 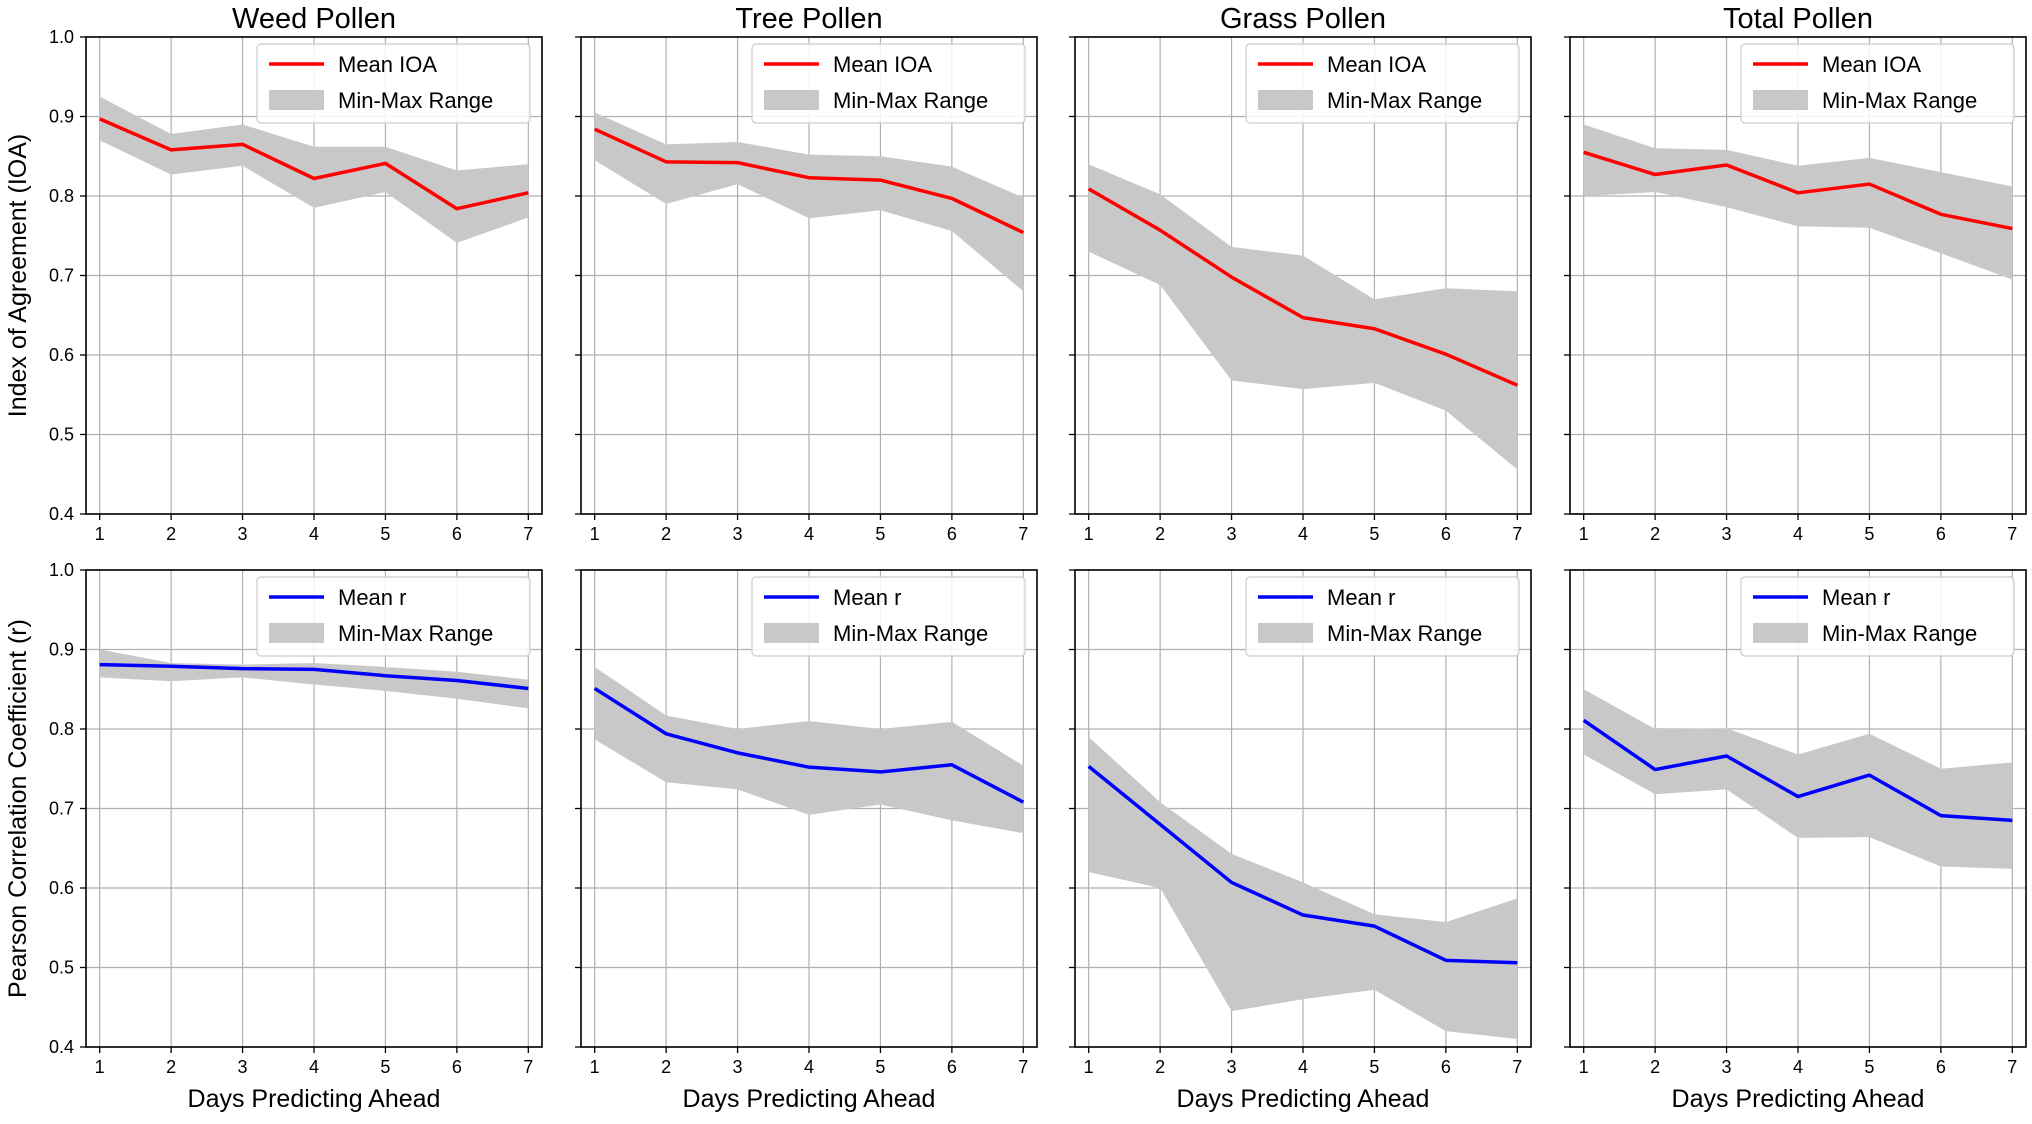 I want to click on y-tick-label: 1.0, so click(x=61, y=570).